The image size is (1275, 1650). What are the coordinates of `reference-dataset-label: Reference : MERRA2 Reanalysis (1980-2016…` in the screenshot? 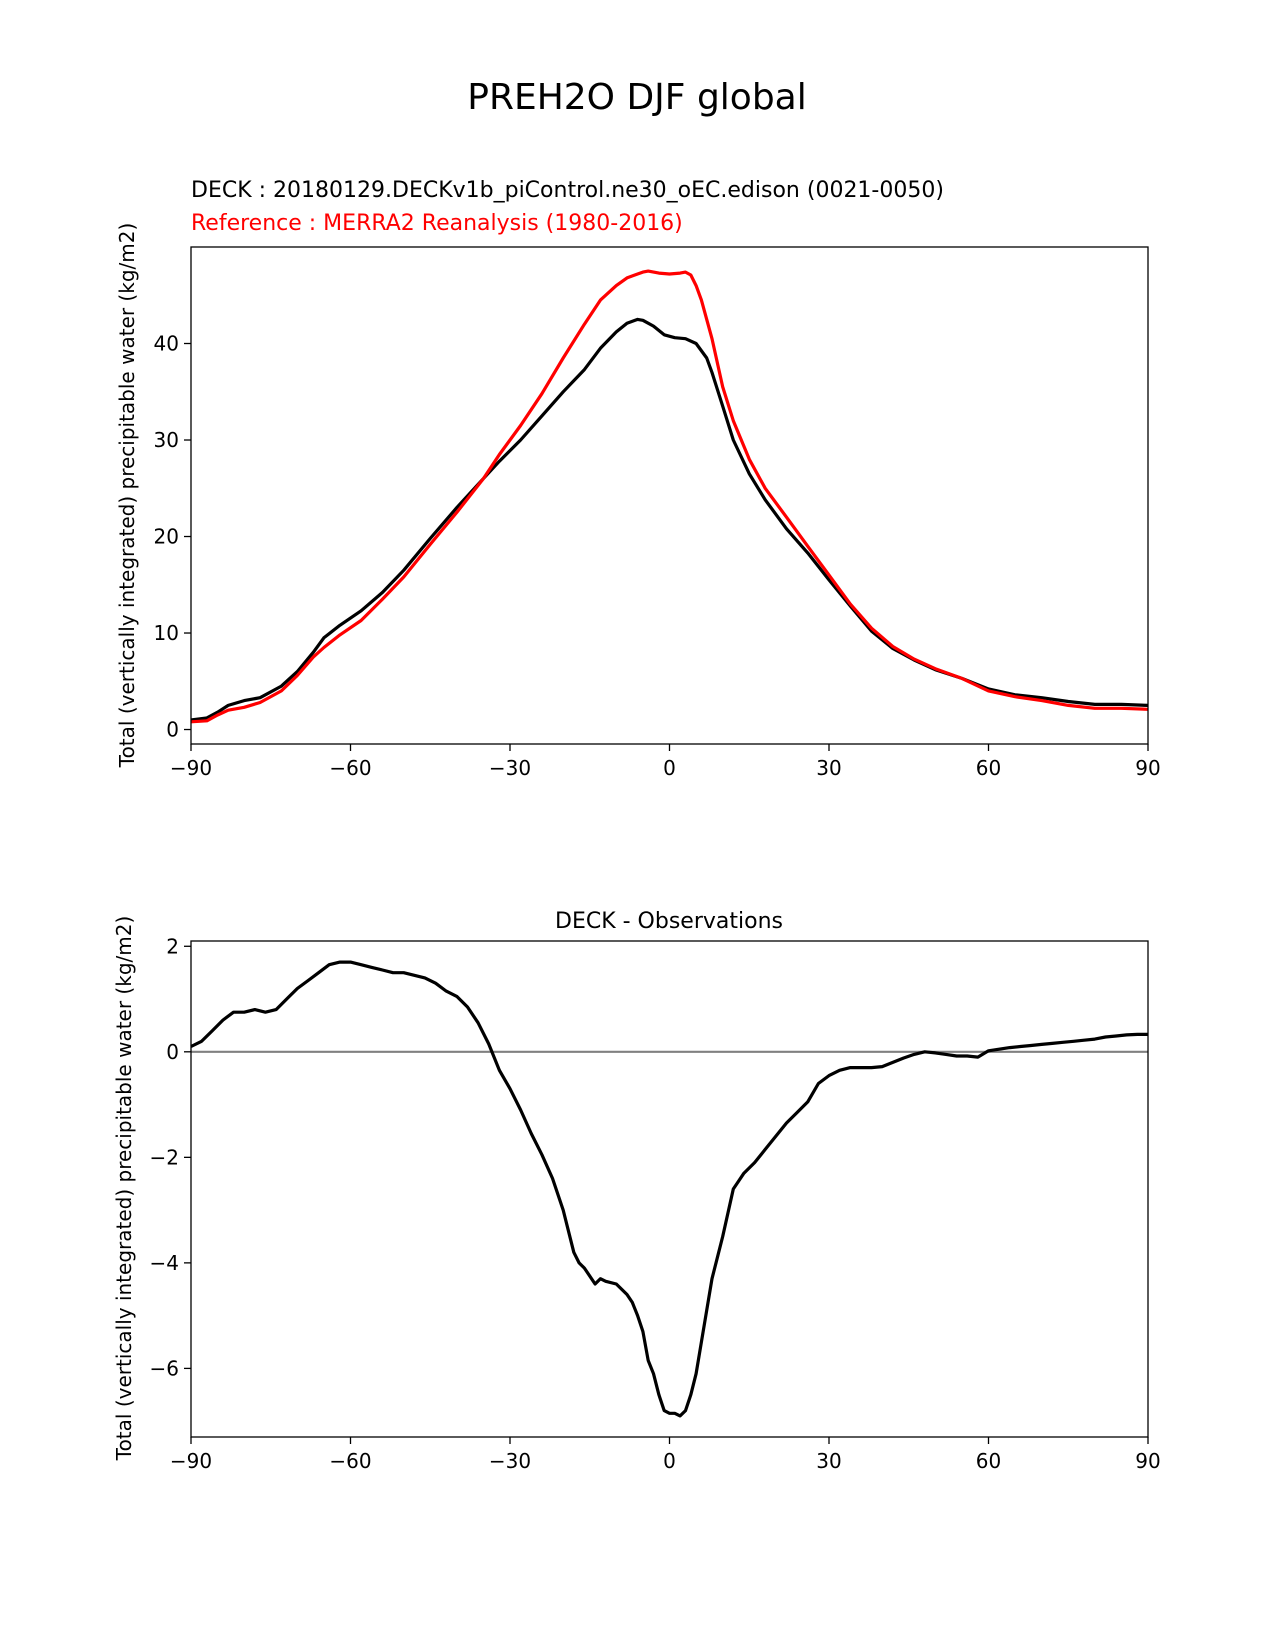 It's located at (437, 223).